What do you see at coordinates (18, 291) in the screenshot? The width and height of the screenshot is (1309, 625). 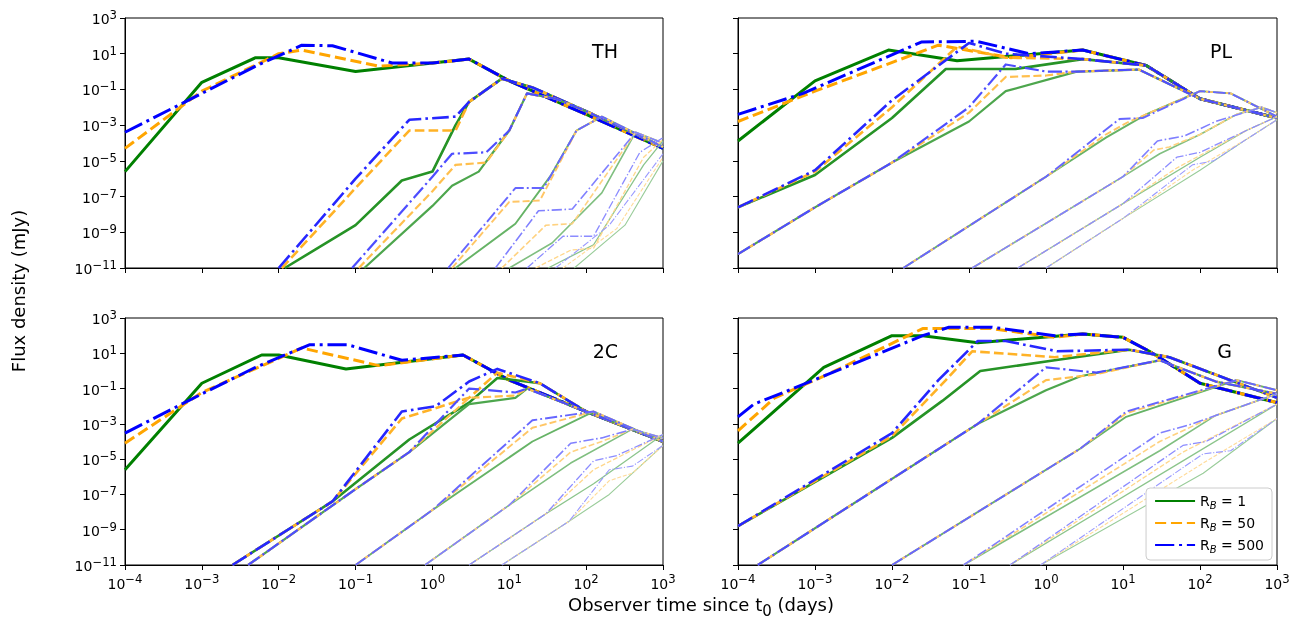 I see `y-axis-title: Flux density (mJy)` at bounding box center [18, 291].